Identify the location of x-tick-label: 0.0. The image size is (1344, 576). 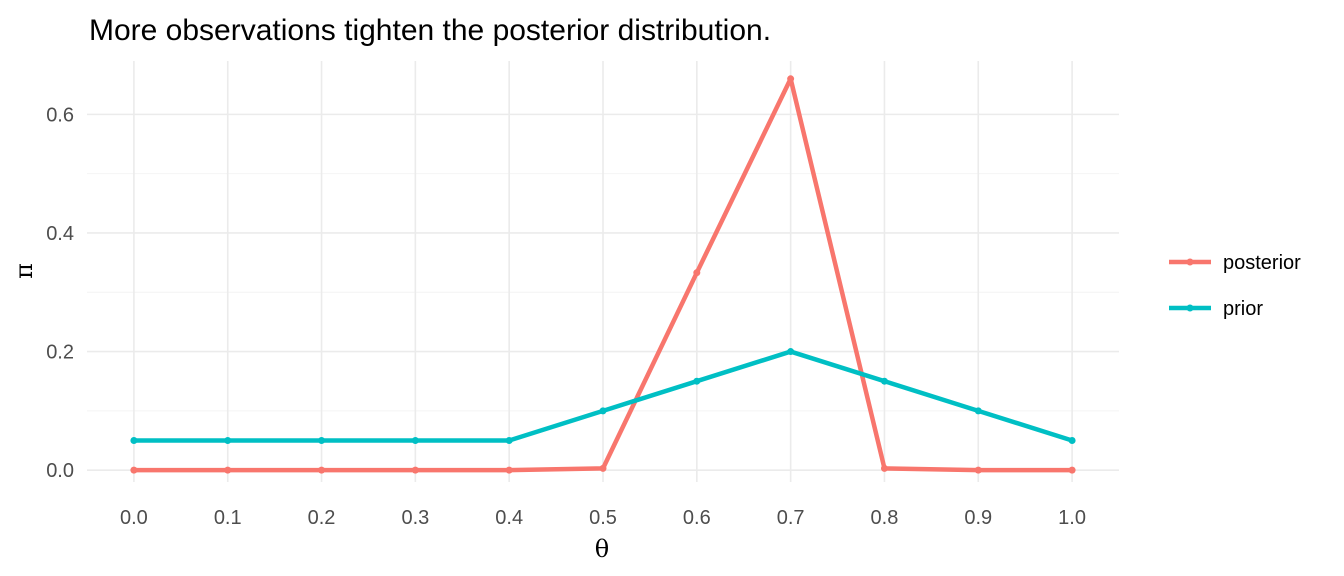
(134, 518).